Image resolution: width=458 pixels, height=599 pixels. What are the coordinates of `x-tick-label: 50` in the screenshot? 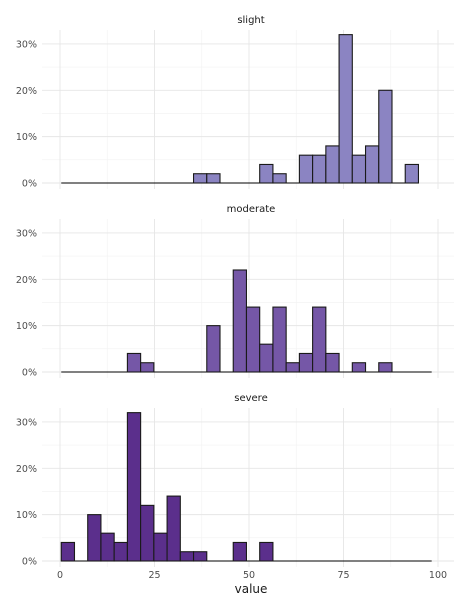 It's located at (249, 575).